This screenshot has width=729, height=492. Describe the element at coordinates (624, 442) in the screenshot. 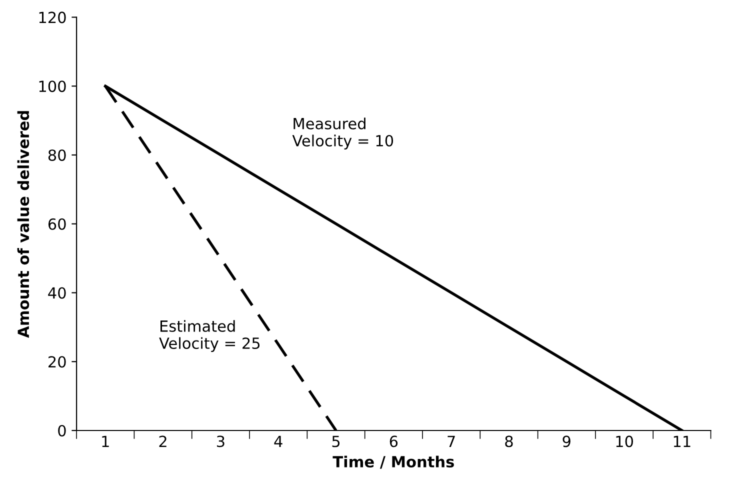

I see `x-tick-label: 10` at that location.